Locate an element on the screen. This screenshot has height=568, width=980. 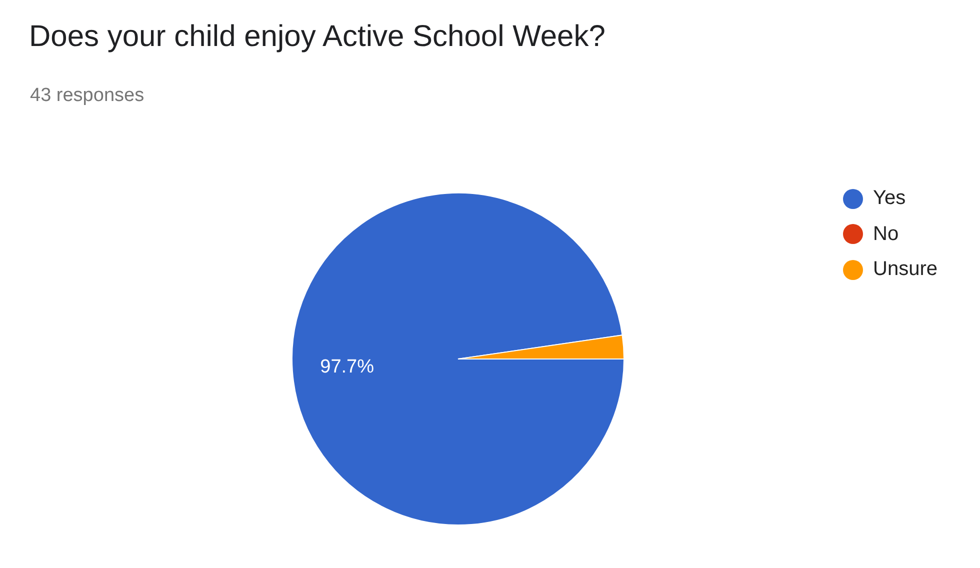
legend-label: Unsure is located at coordinates (905, 270).